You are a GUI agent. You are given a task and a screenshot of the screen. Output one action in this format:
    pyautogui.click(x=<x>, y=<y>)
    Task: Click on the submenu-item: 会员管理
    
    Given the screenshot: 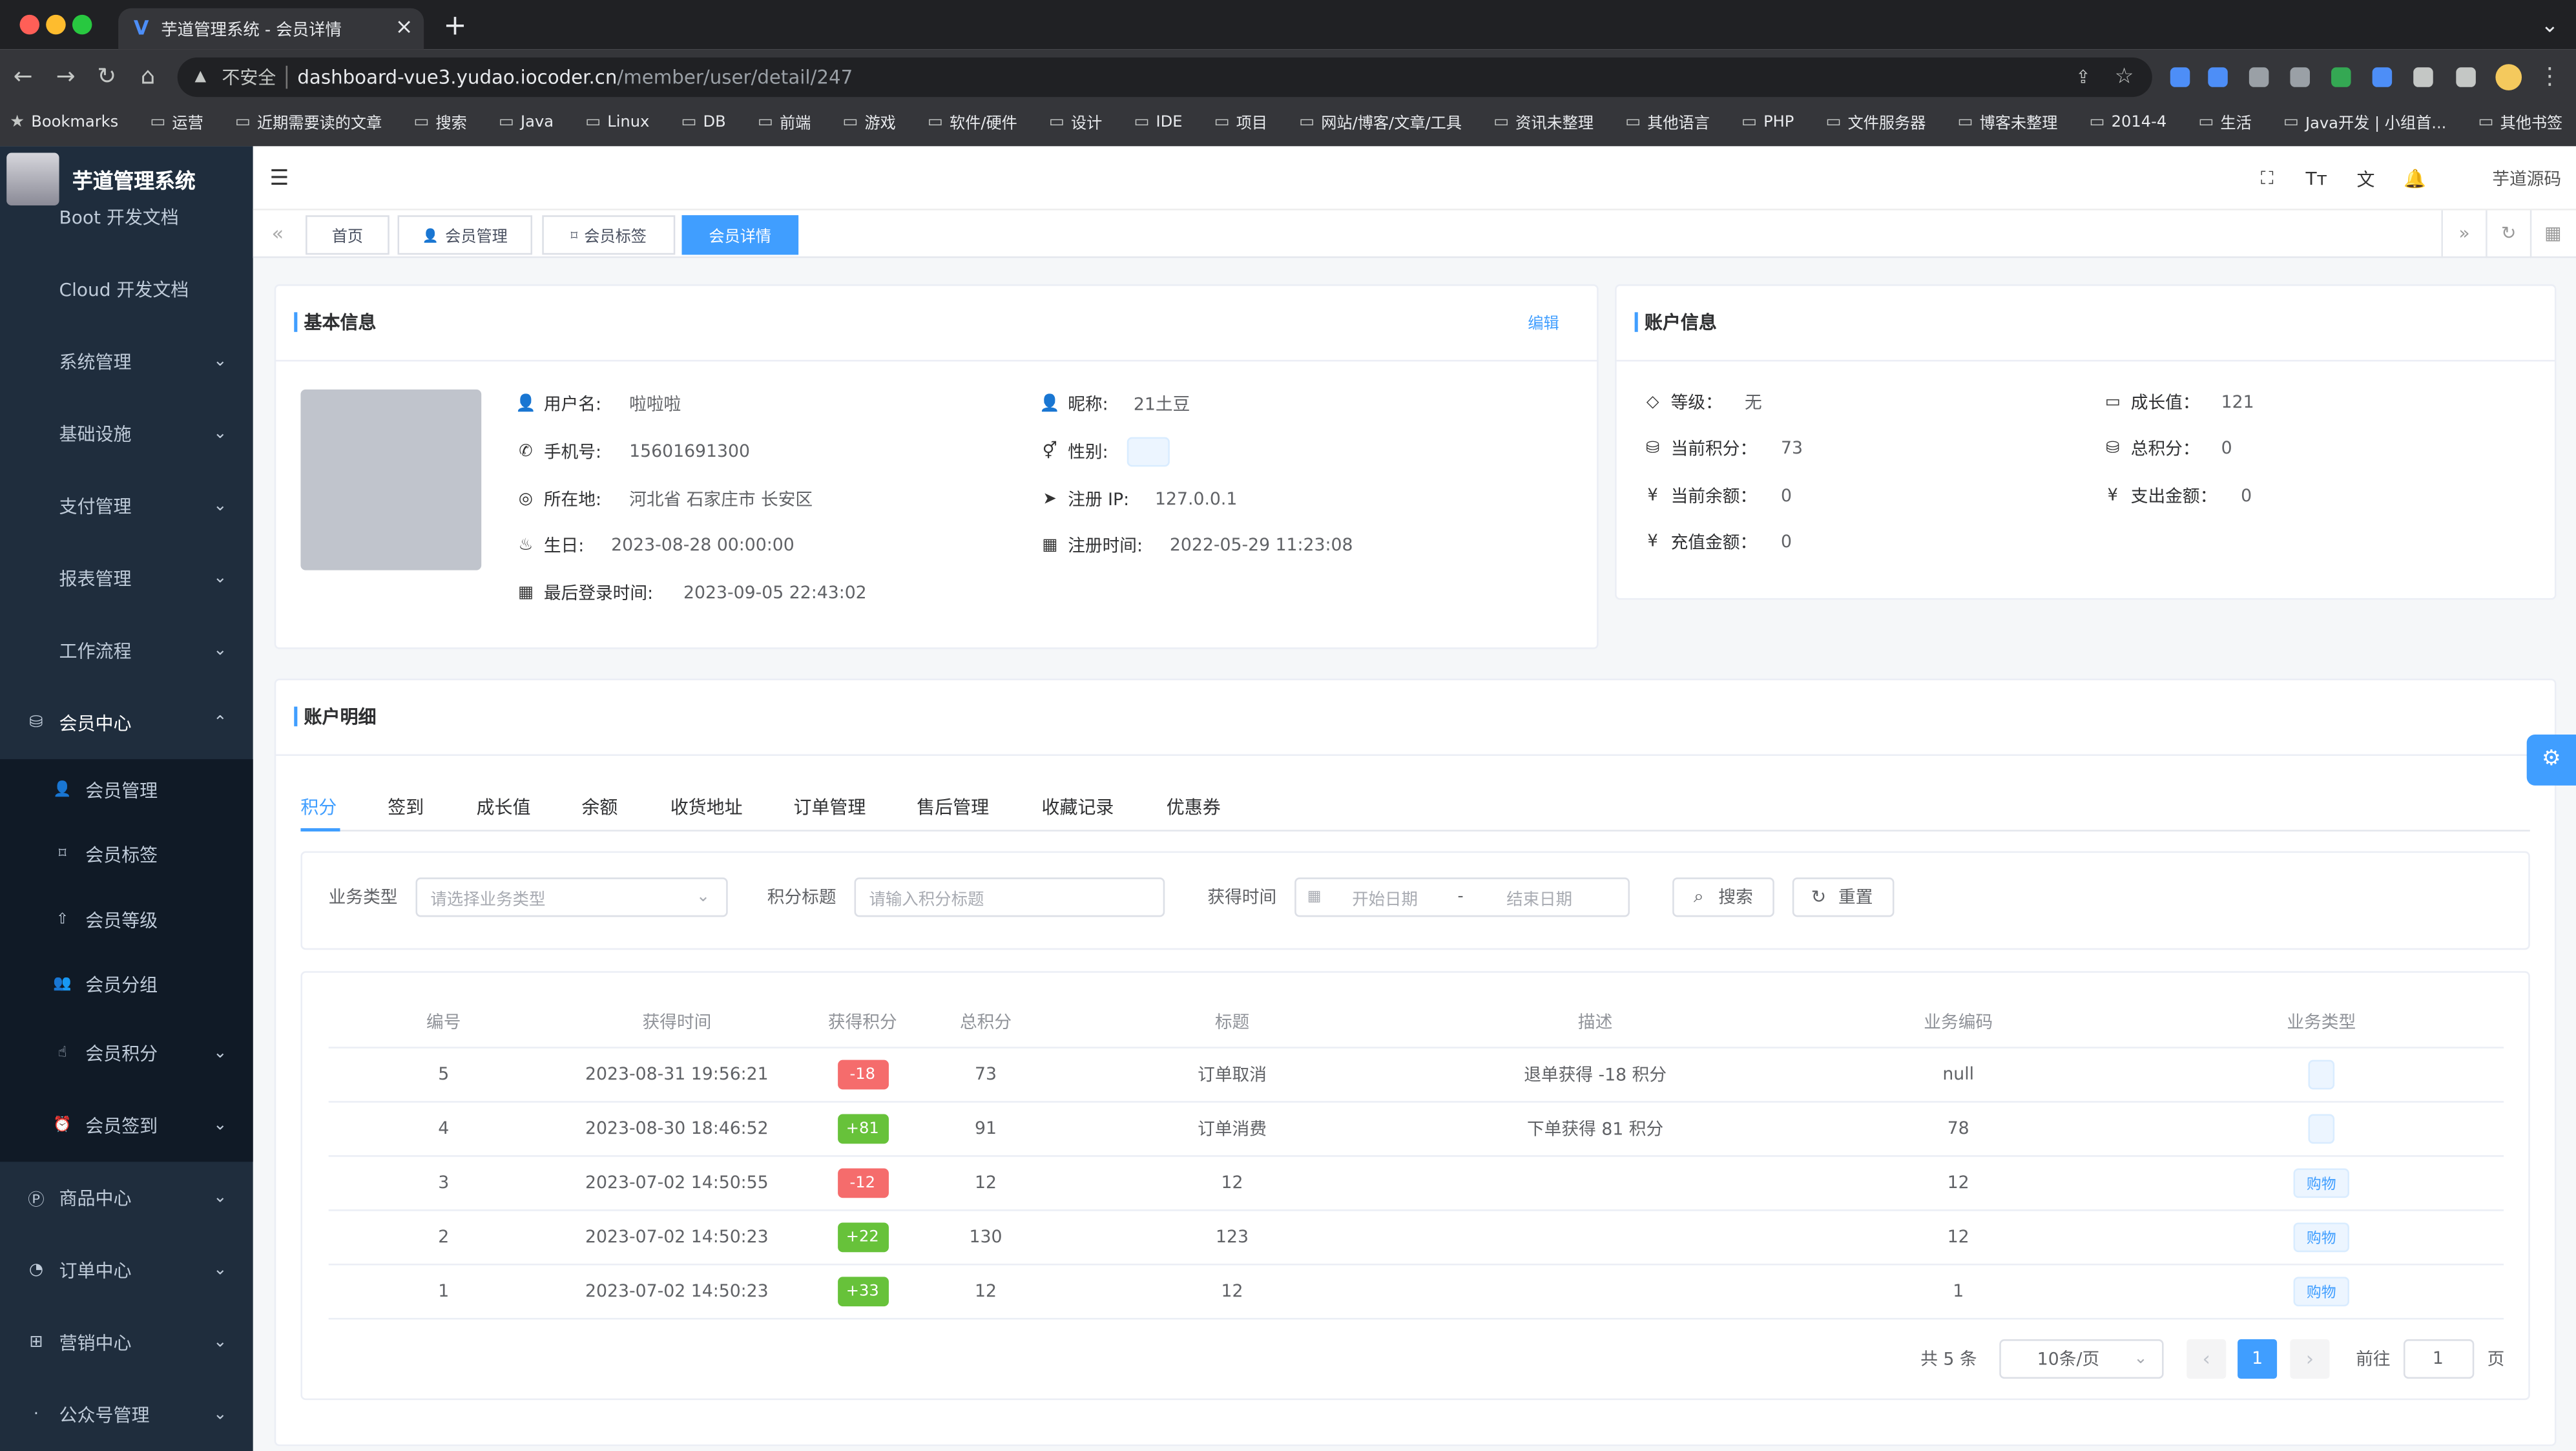 What is the action you would take?
    pyautogui.click(x=121, y=791)
    